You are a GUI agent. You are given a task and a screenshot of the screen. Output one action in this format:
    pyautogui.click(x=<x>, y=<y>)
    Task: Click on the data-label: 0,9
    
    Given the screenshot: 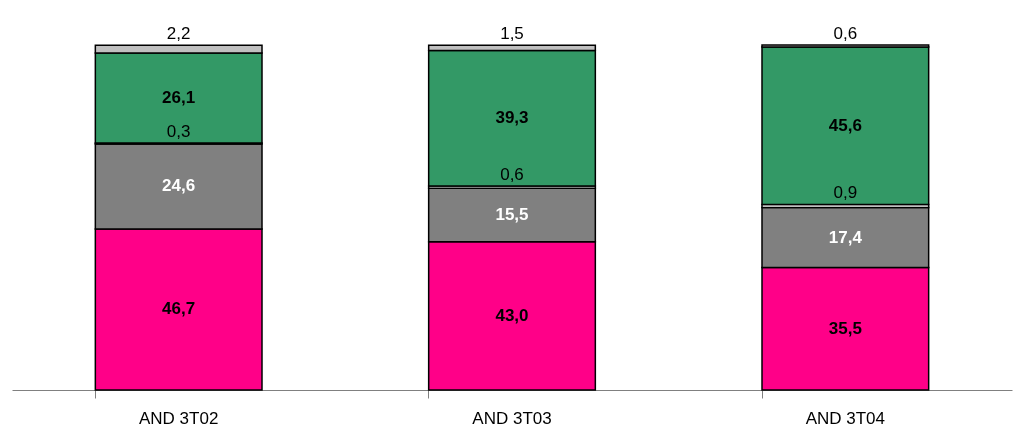 What is the action you would take?
    pyautogui.click(x=845, y=193)
    